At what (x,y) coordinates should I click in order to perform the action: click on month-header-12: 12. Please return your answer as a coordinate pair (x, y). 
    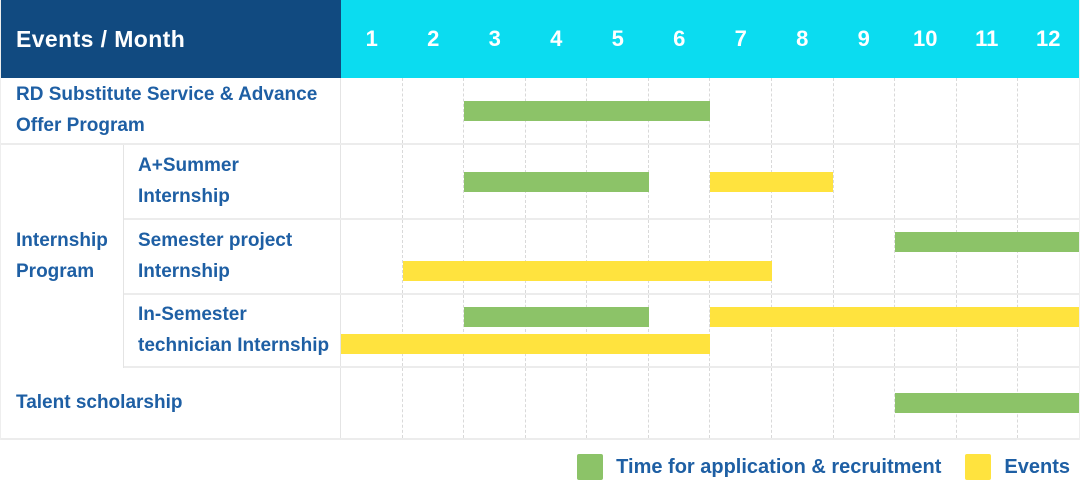
    Looking at the image, I should click on (1048, 38).